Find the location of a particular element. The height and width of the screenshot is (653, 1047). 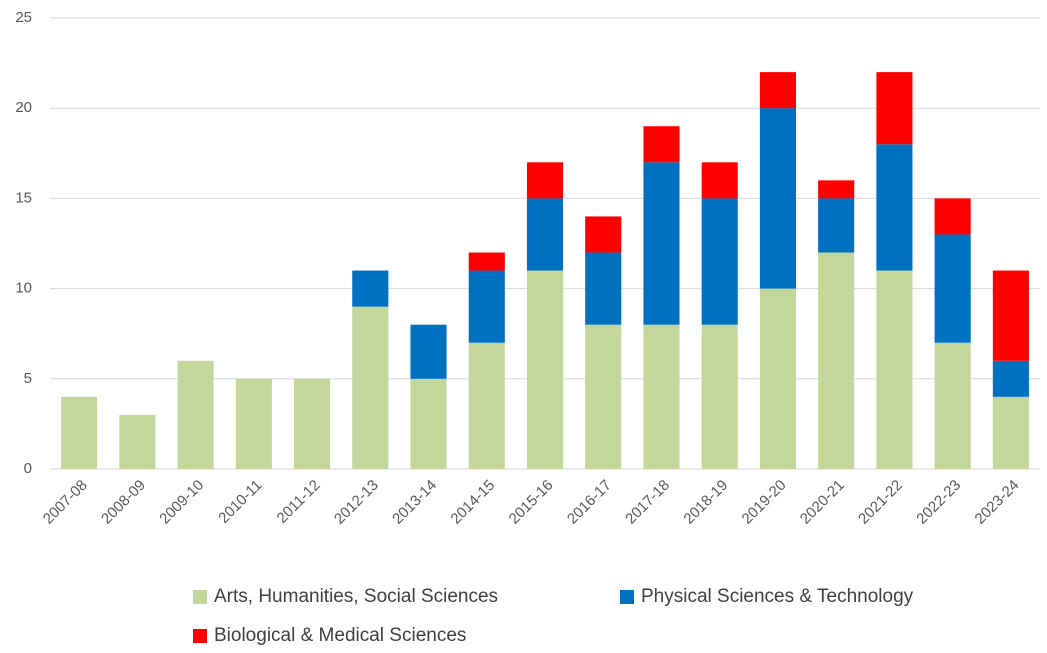

x-tick-label: 2013-14 is located at coordinates (414, 502).